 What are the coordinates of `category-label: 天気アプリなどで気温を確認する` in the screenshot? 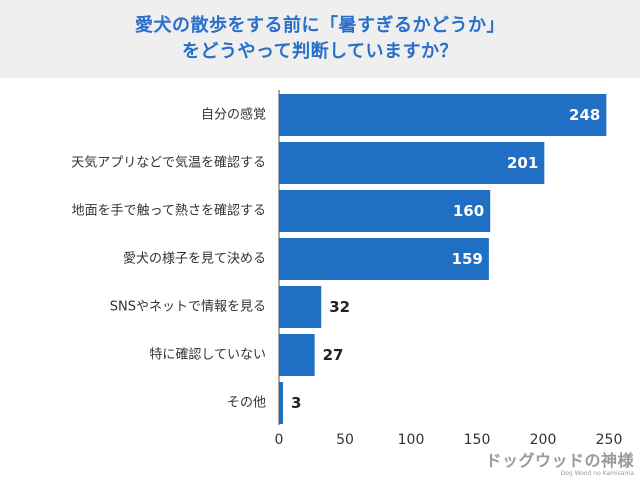 It's located at (168, 163).